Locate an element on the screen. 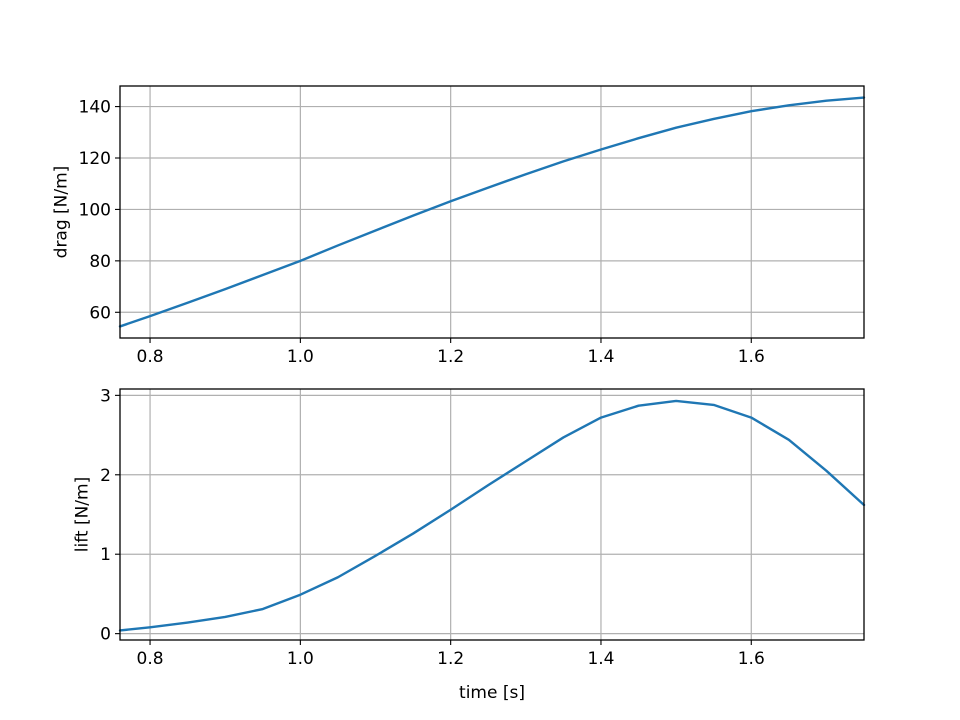 This screenshot has width=960, height=720. lift-y-axis-label: lift [N/m] is located at coordinates (83, 514).